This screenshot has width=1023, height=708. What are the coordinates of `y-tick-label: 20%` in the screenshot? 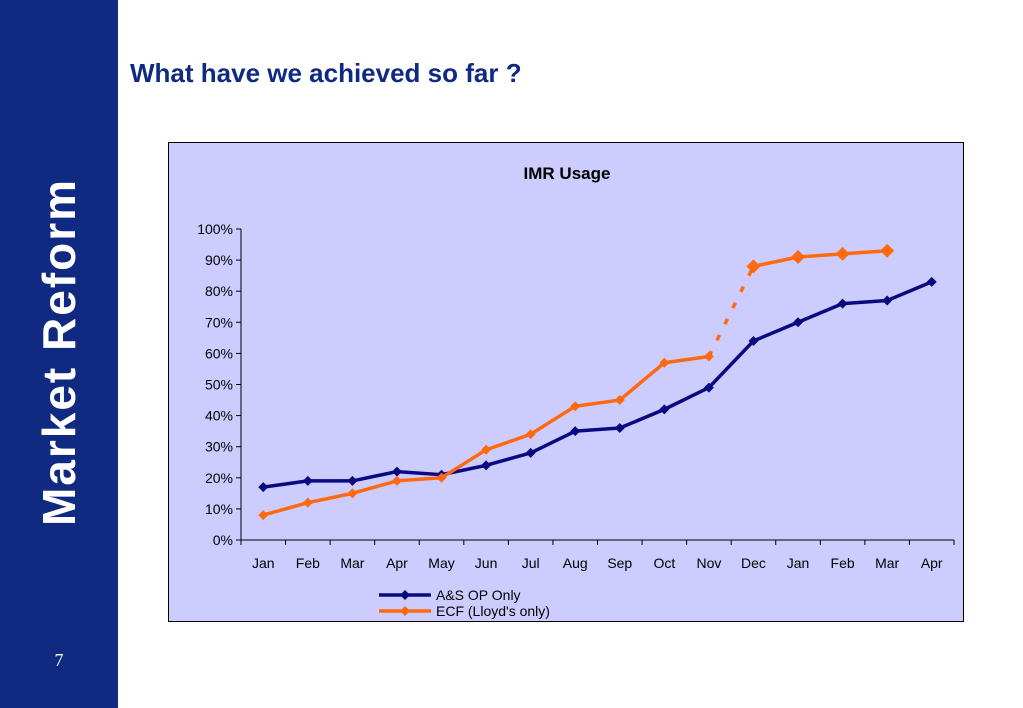 It's located at (219, 478).